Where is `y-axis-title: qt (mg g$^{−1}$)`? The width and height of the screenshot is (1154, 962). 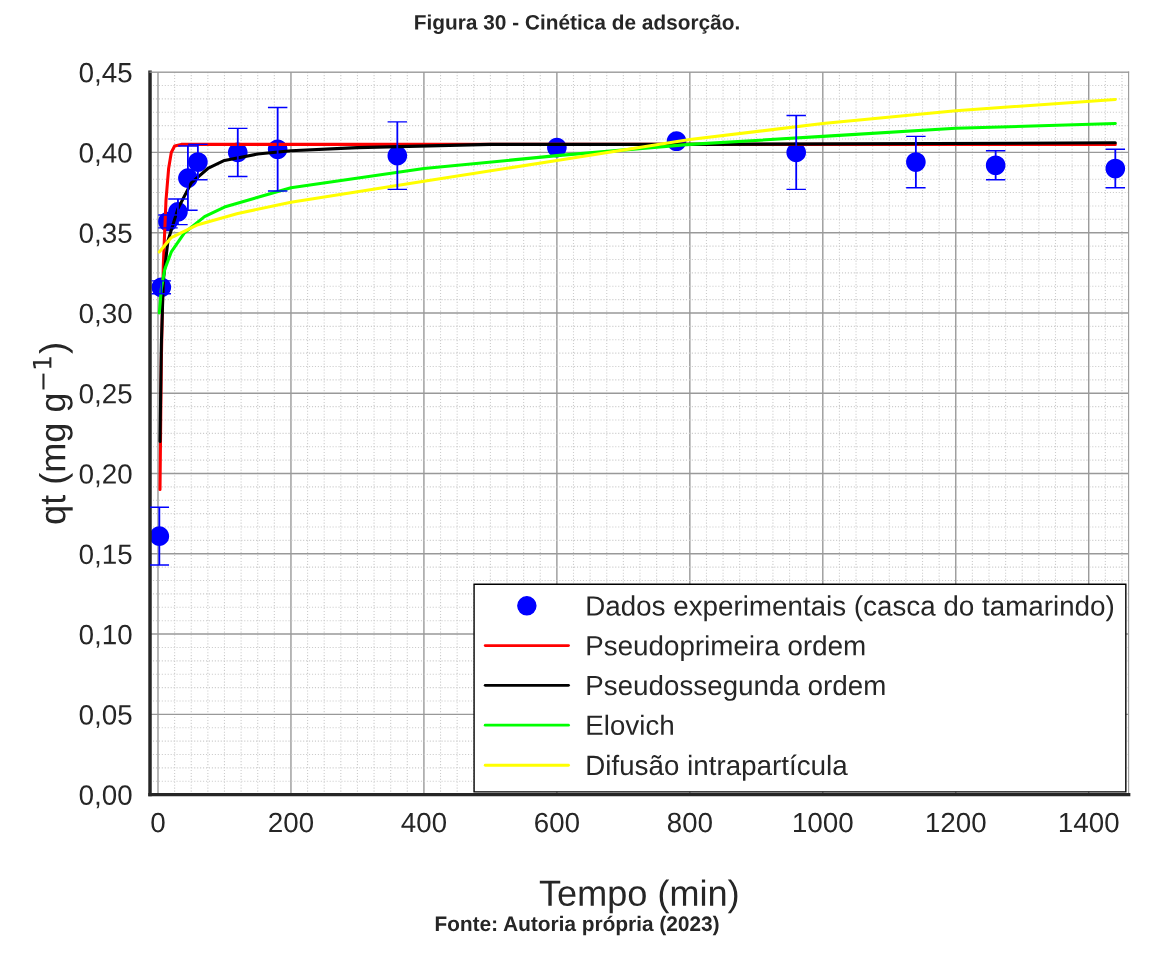 y-axis-title: qt (mg g$^{−1}$) is located at coordinates (52, 434).